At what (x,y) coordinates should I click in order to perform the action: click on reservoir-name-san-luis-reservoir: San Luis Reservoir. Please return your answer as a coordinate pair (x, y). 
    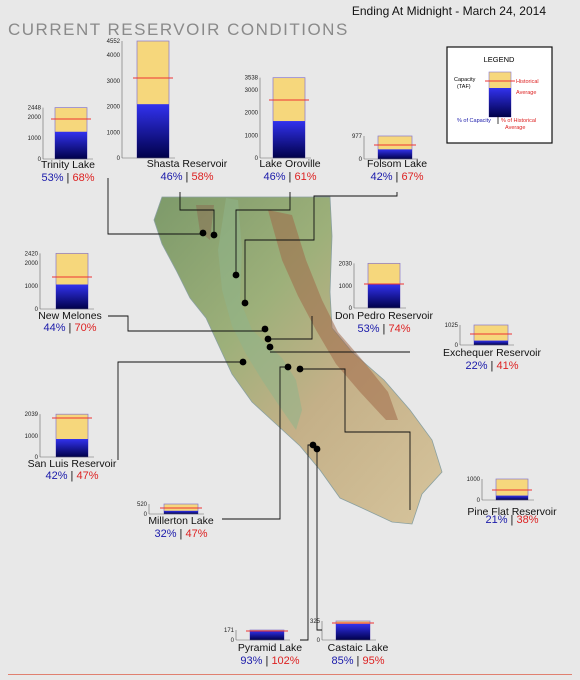
    Looking at the image, I should click on (72, 464).